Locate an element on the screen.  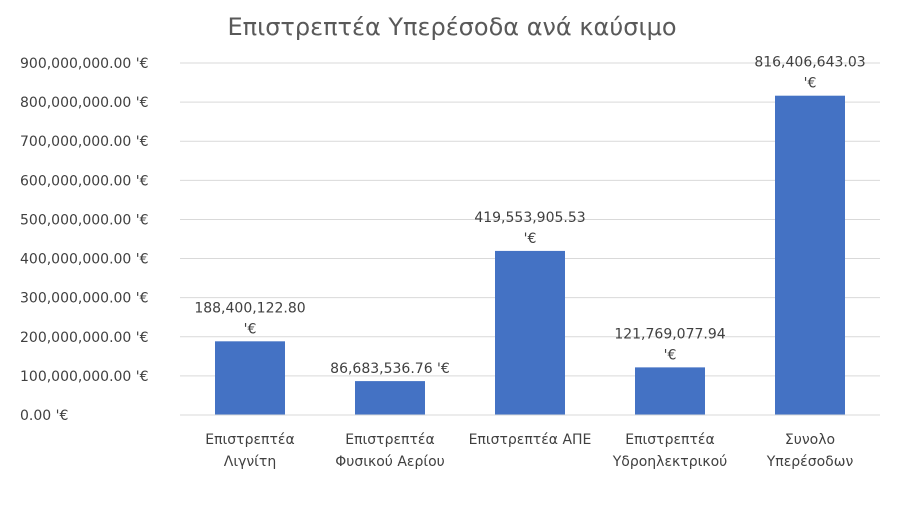
data-label: 188,400,122.80 is located at coordinates (249, 308).